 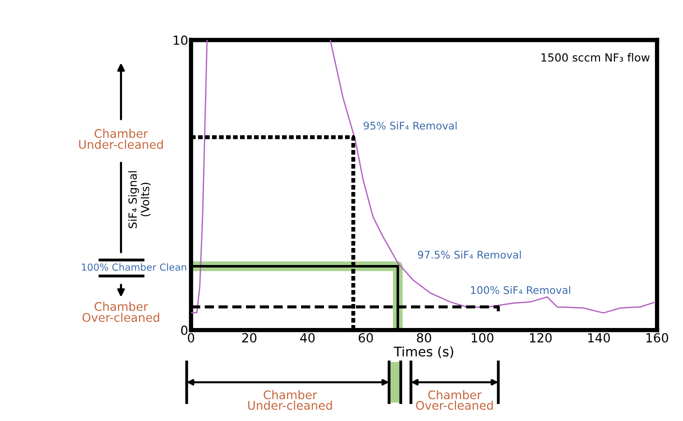 I want to click on y-tick-label: 10, so click(x=181, y=40).